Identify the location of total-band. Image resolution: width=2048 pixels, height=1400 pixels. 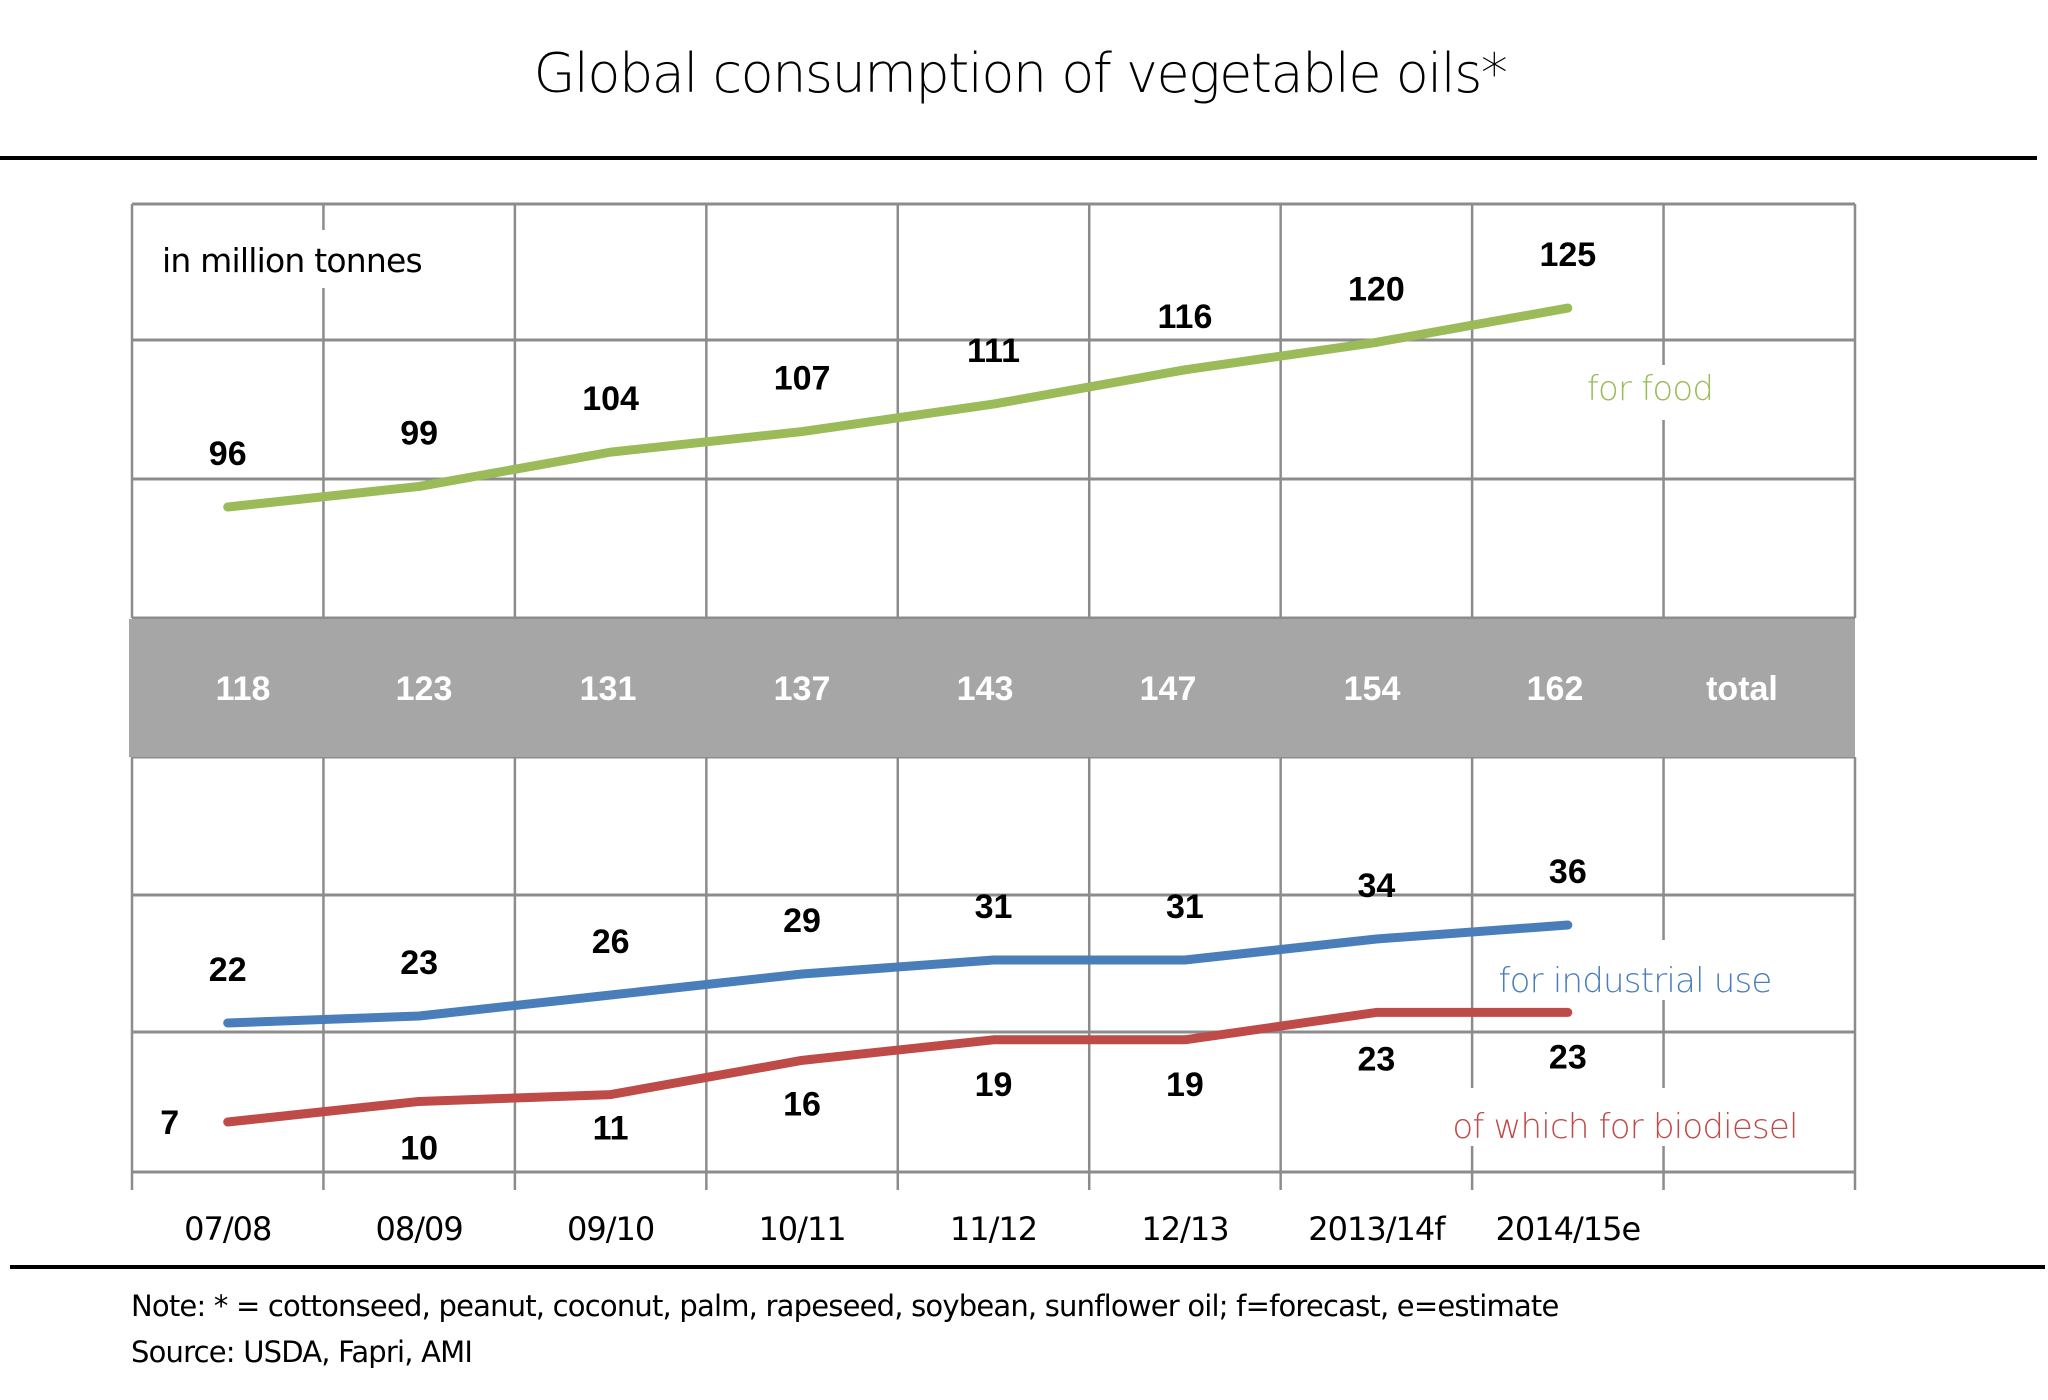
(992, 688).